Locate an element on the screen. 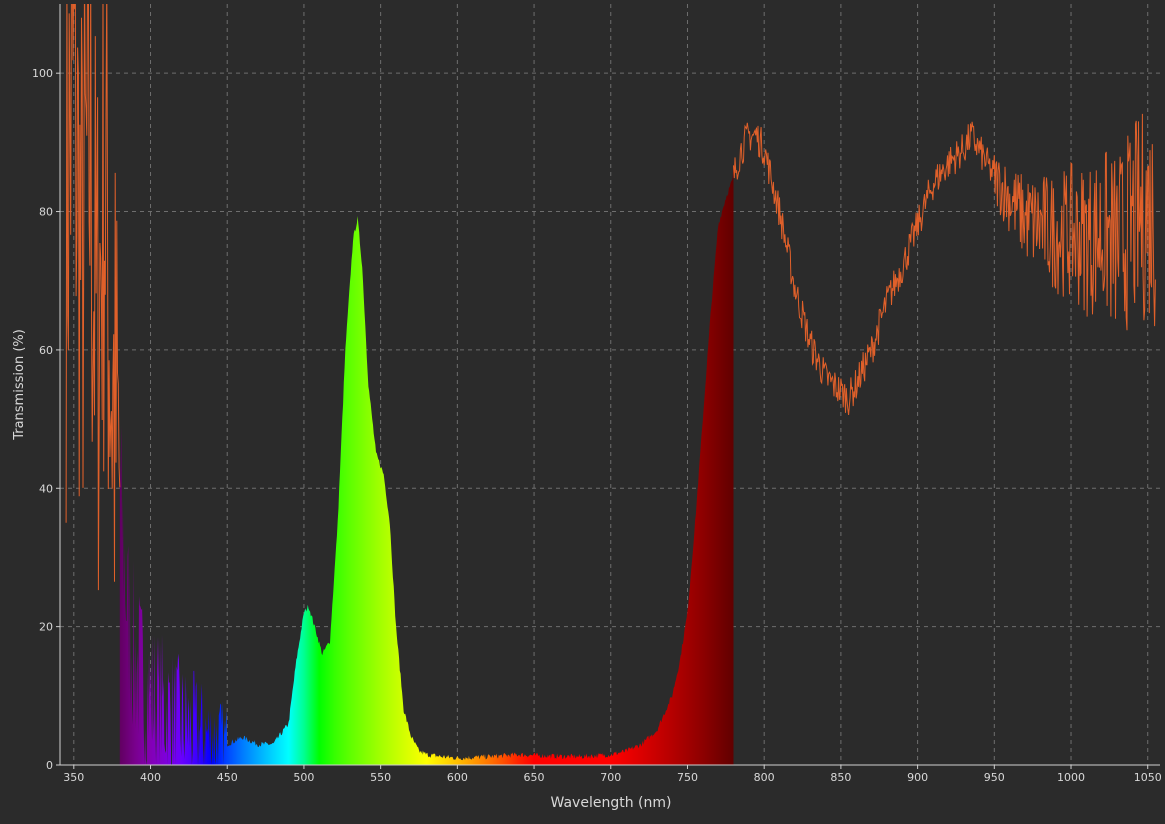  x-tick-label: 850 is located at coordinates (840, 777).